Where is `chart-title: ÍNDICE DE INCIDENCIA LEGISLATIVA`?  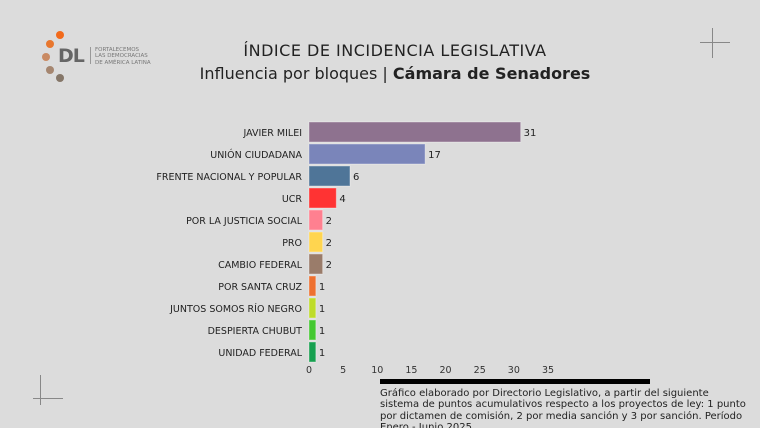 chart-title: ÍNDICE DE INCIDENCIA LEGISLATIVA is located at coordinates (395, 50).